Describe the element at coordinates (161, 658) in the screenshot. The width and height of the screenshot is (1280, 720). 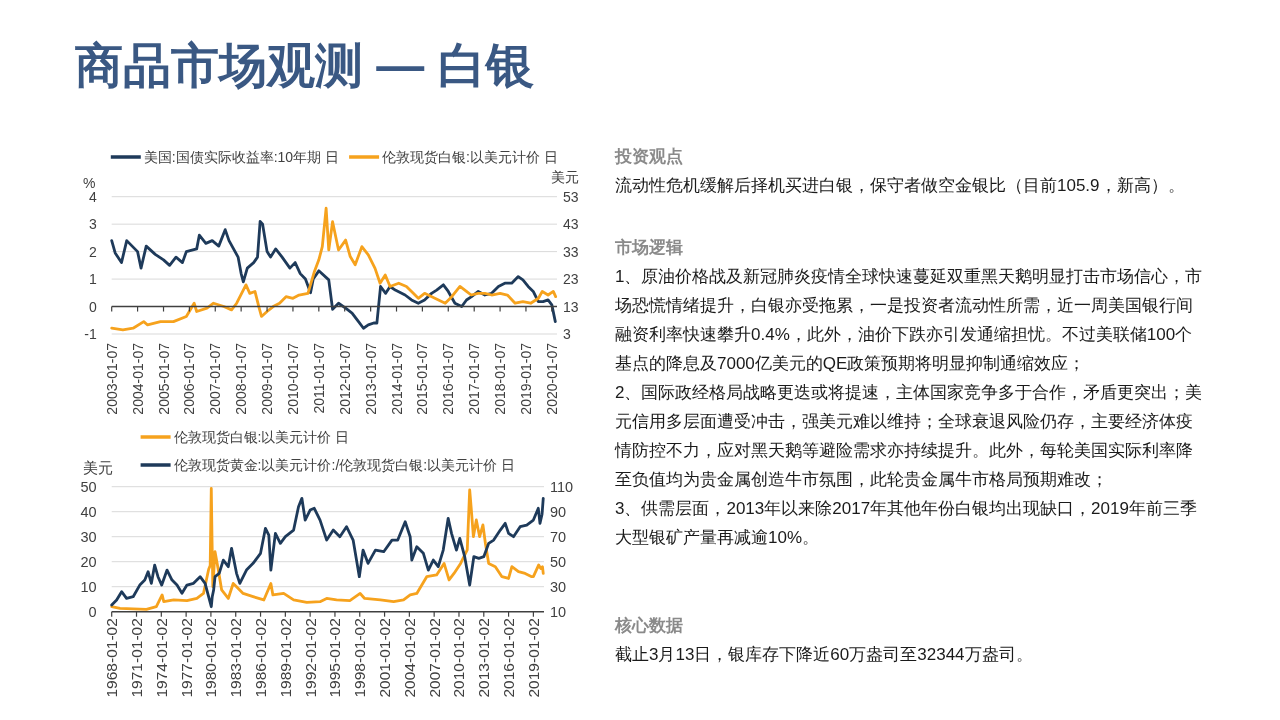
I see `x-tick-label: 1974-01-02` at that location.